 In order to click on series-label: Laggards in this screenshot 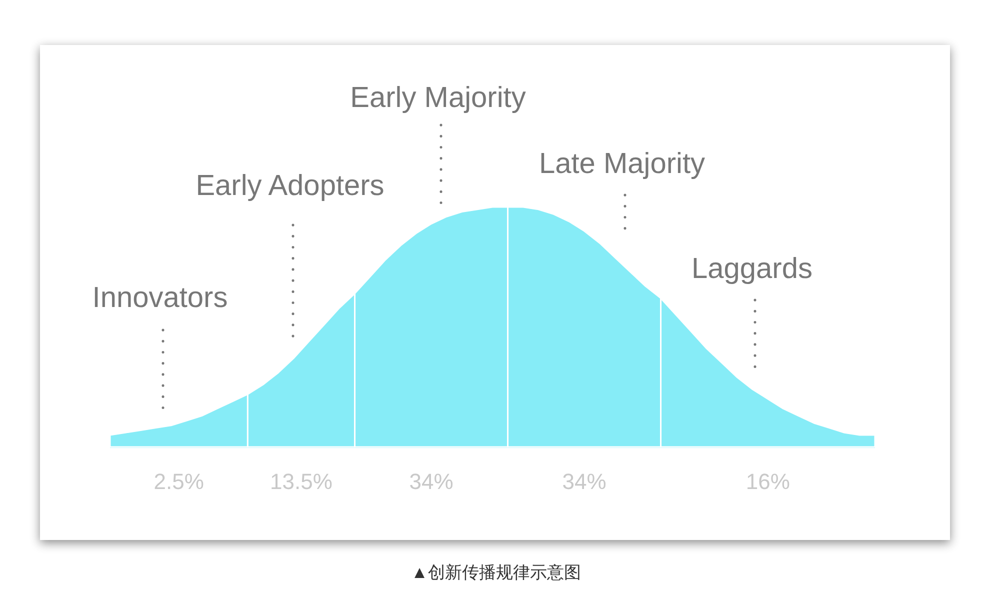, I will do `click(752, 269)`.